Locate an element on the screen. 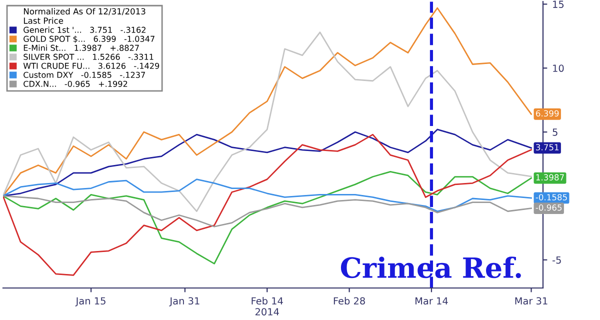 This screenshot has height=320, width=600. data-label: 6.399 is located at coordinates (547, 113).